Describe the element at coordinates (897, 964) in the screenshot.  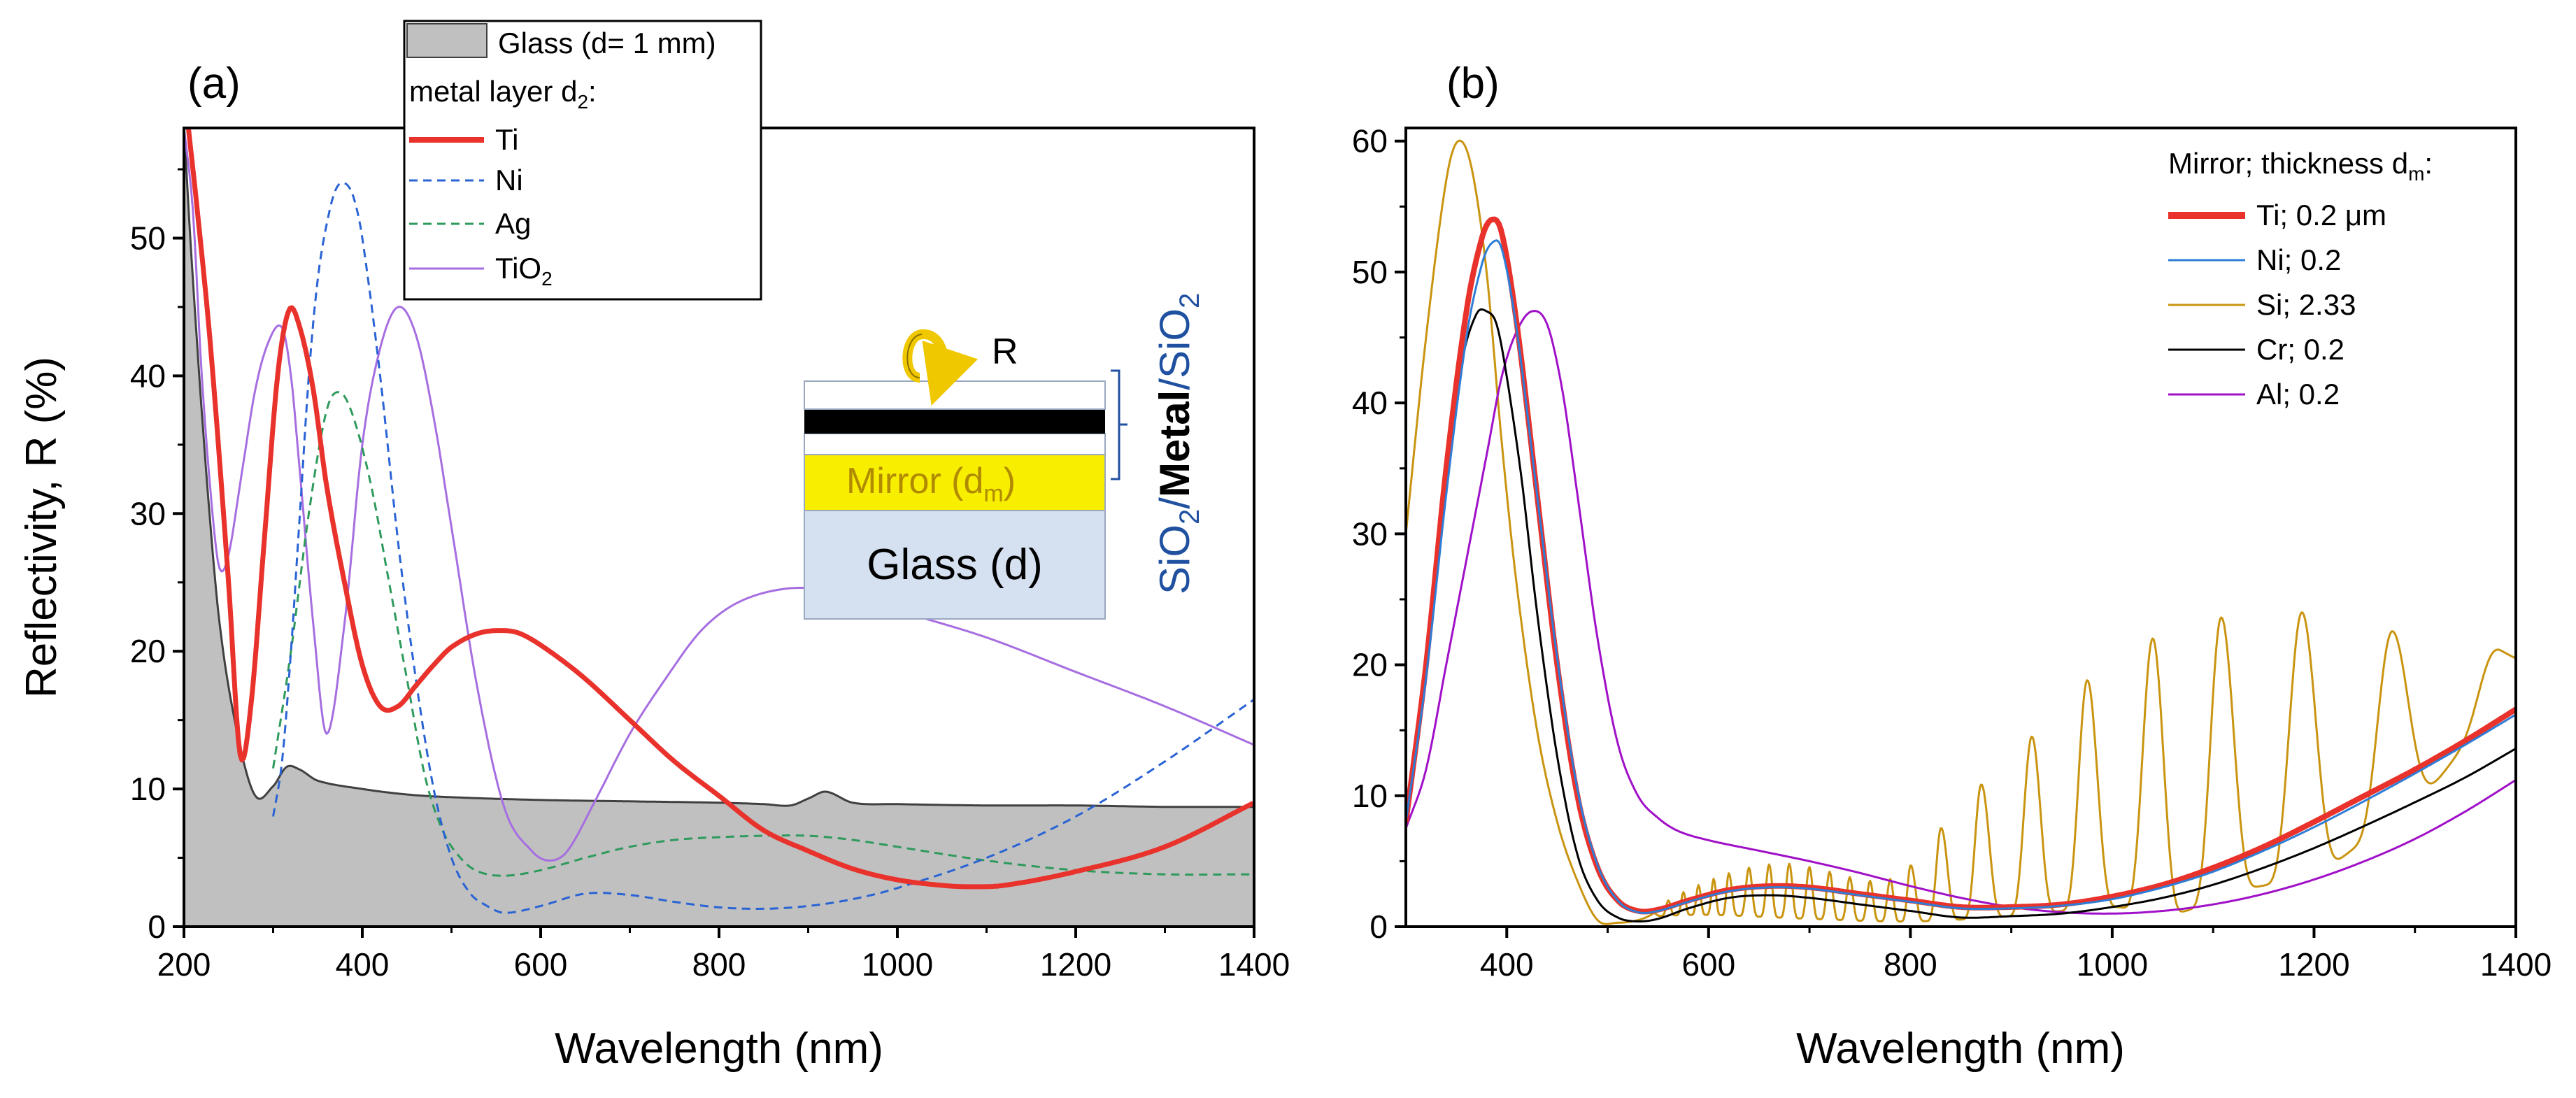
I see `x-tick-label-a-1000: 1000` at that location.